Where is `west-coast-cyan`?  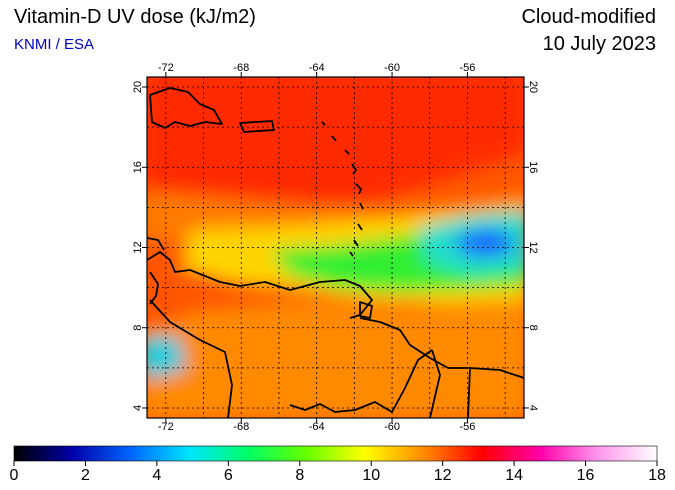 west-coast-cyan is located at coordinates (166, 356).